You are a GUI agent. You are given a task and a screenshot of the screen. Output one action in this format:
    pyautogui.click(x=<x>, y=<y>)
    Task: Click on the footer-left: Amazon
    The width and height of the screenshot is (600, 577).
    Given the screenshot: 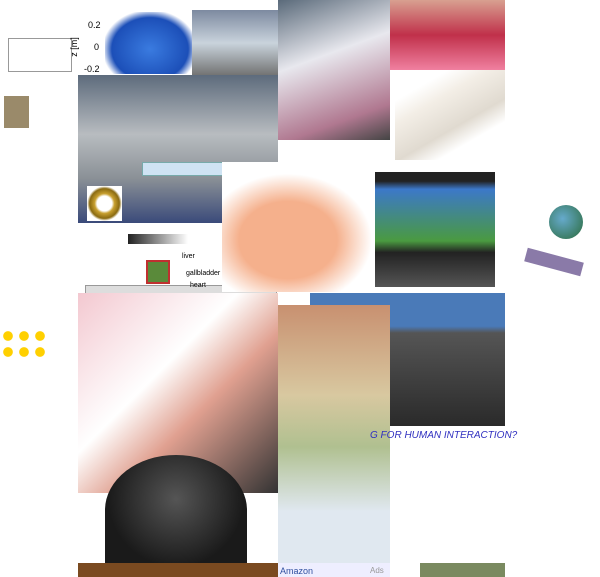 What is the action you would take?
    pyautogui.click(x=297, y=571)
    